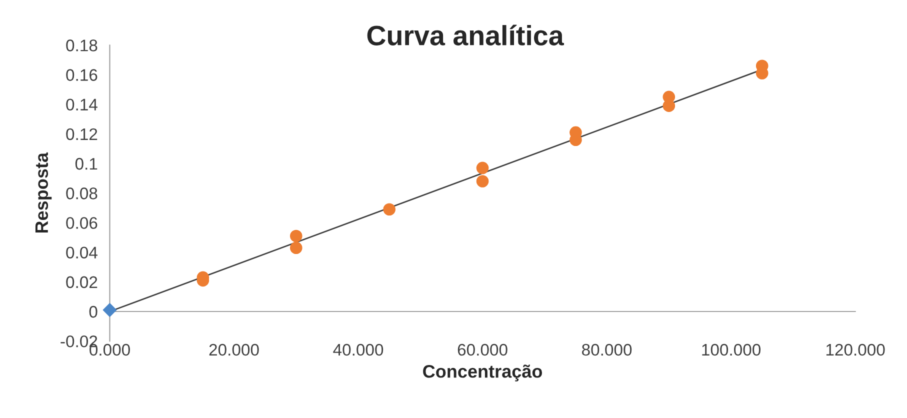 This screenshot has height=418, width=907. What do you see at coordinates (465, 35) in the screenshot?
I see `chart-title: Curva analítica` at bounding box center [465, 35].